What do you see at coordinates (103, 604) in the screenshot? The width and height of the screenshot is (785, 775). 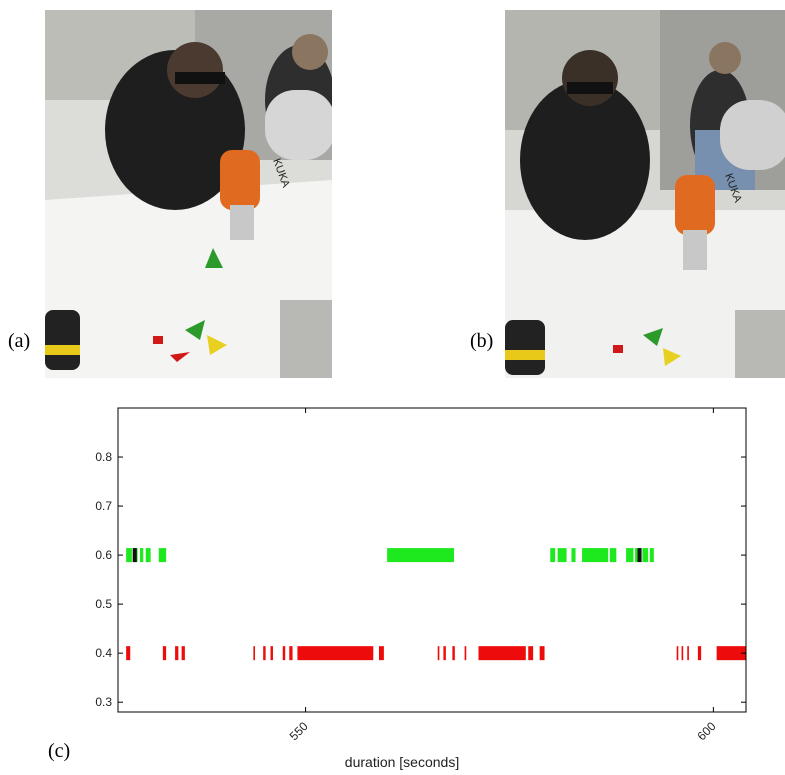 I see `y-tick-label: 0.5` at bounding box center [103, 604].